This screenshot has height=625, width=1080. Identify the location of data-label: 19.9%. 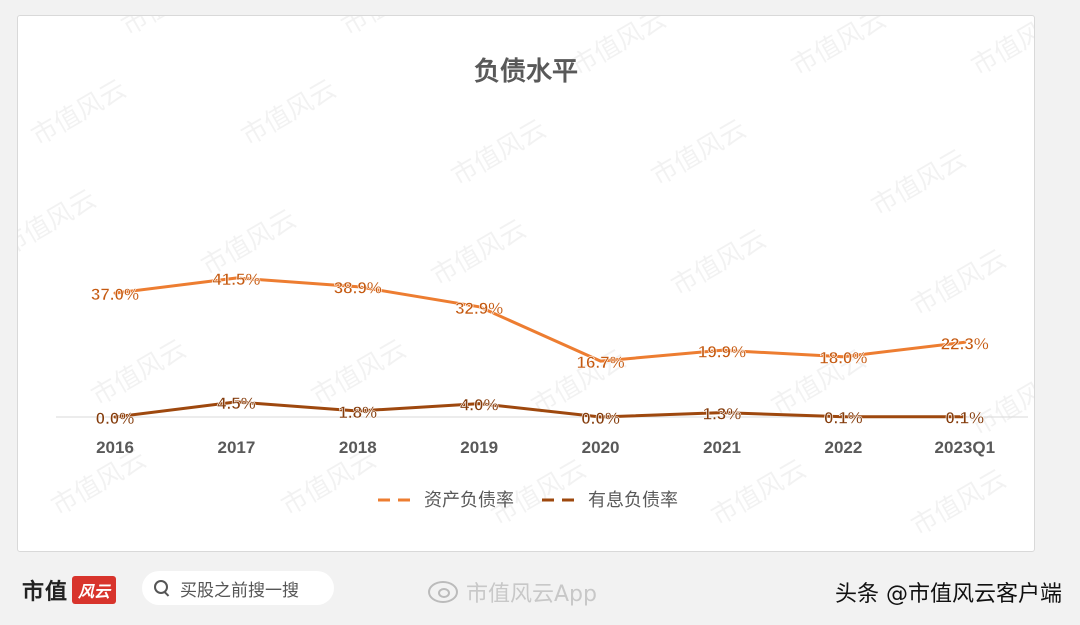
(722, 351).